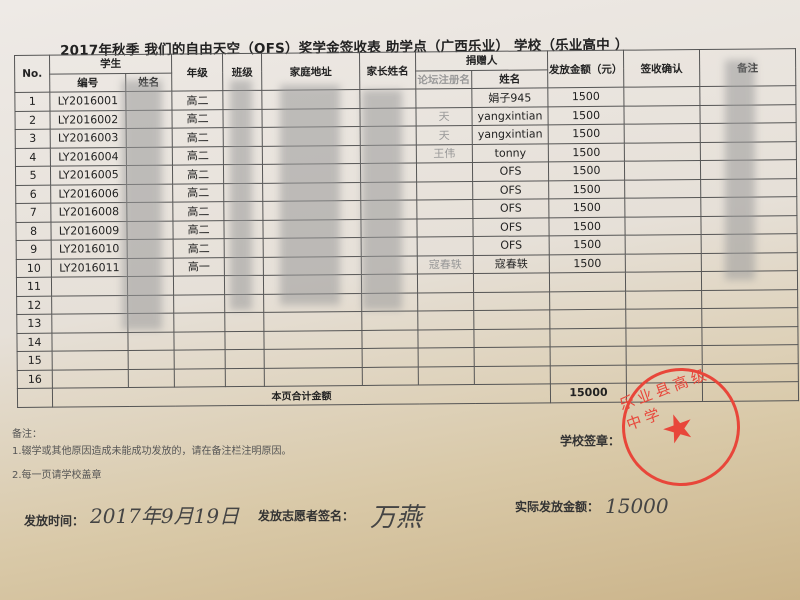  What do you see at coordinates (110, 64) in the screenshot?
I see `header-student: 学生` at bounding box center [110, 64].